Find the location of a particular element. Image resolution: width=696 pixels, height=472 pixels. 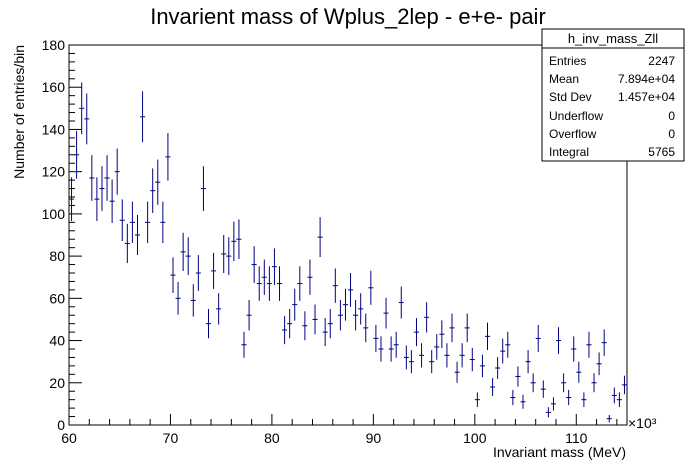

x-tick-label: 100 is located at coordinates (475, 438).